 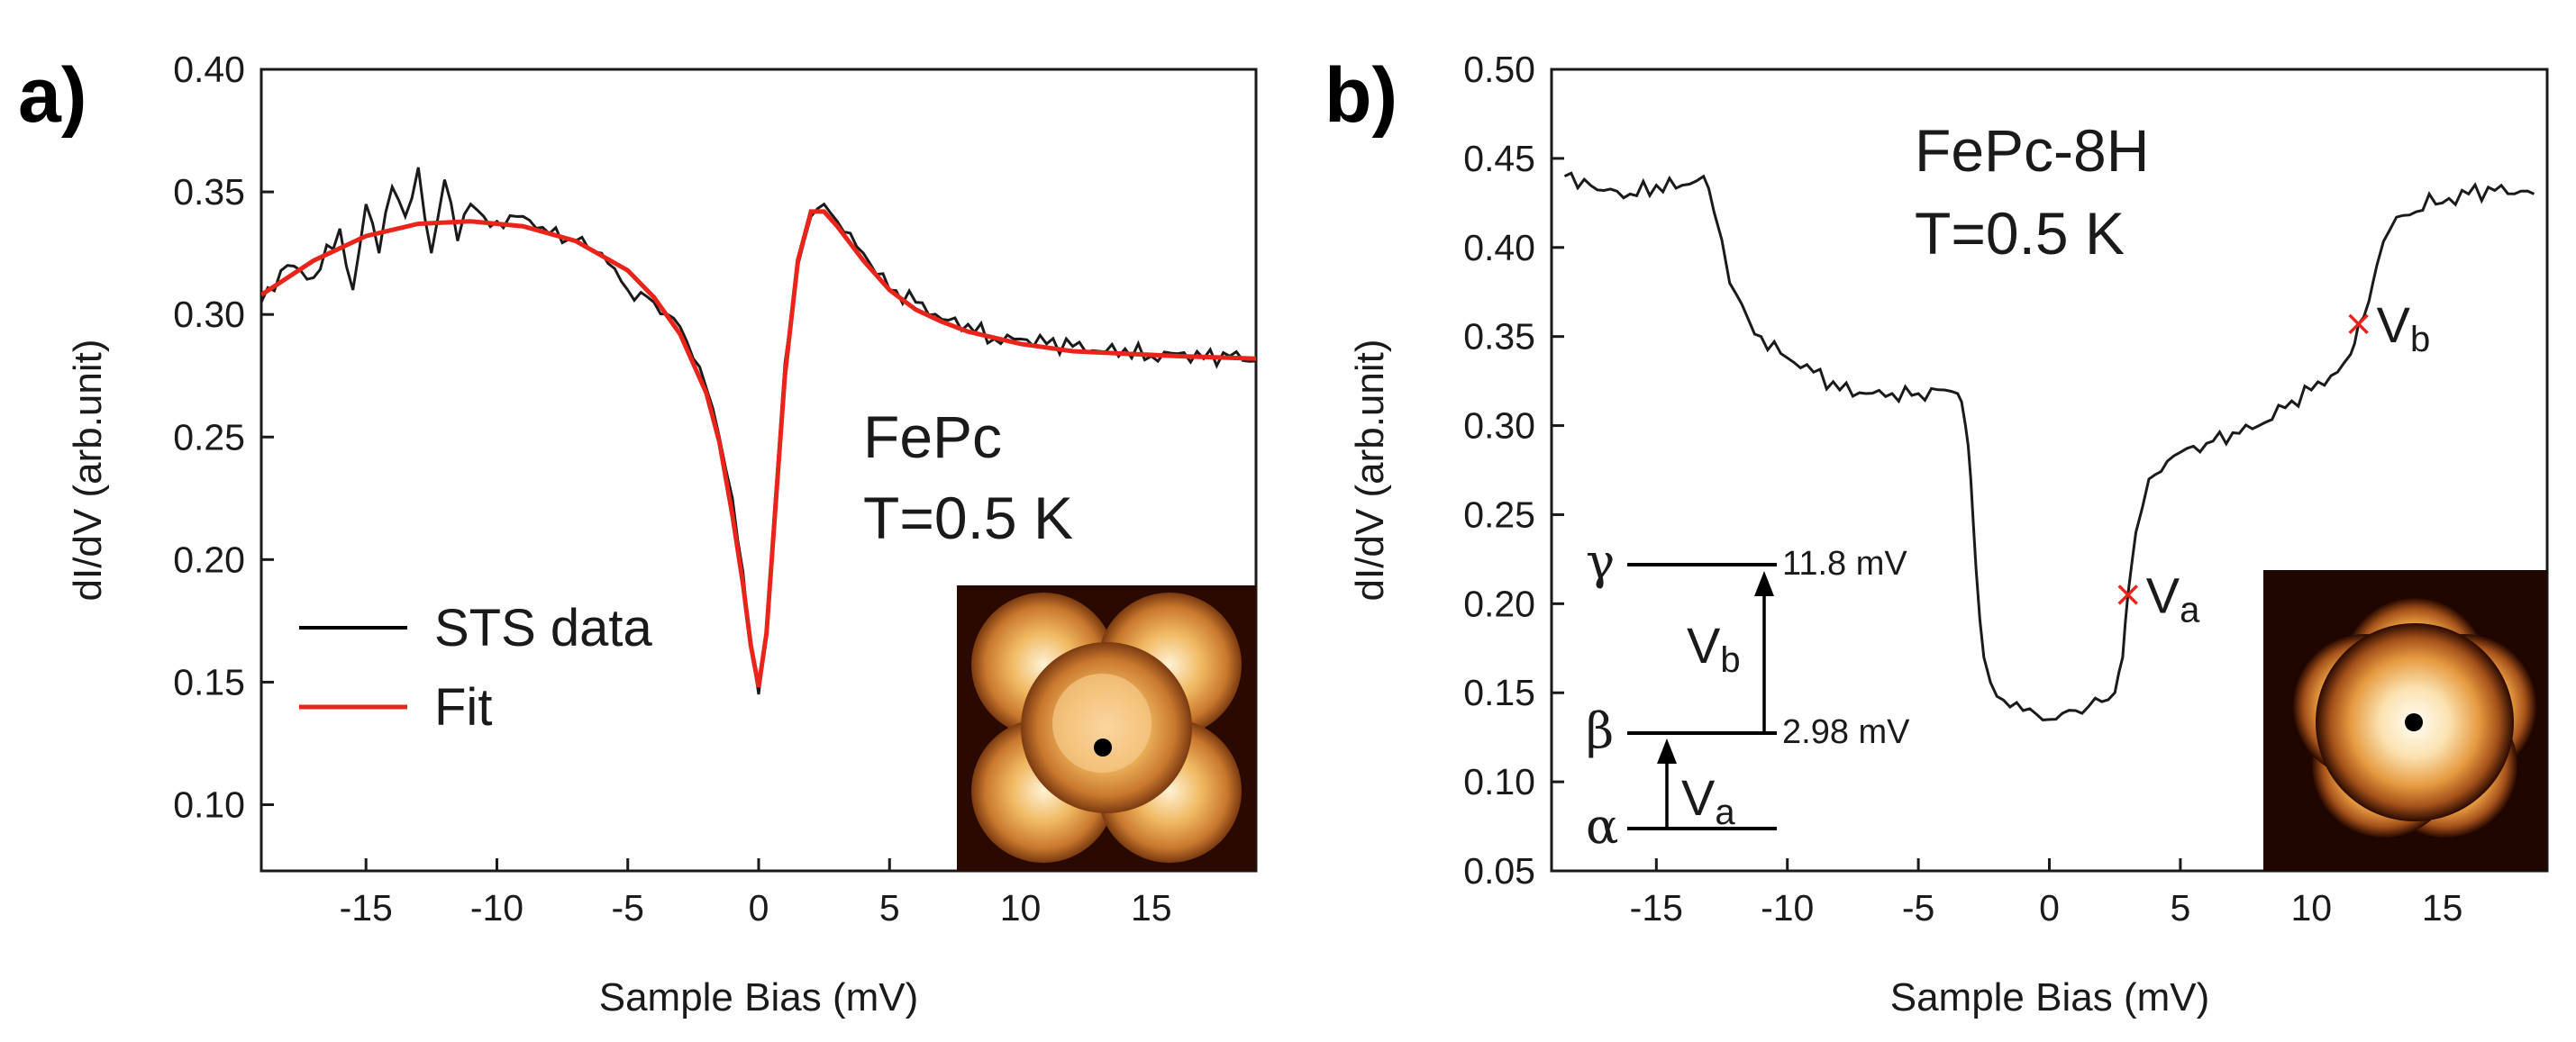 I want to click on x-tick-label-a: -5, so click(x=628, y=908).